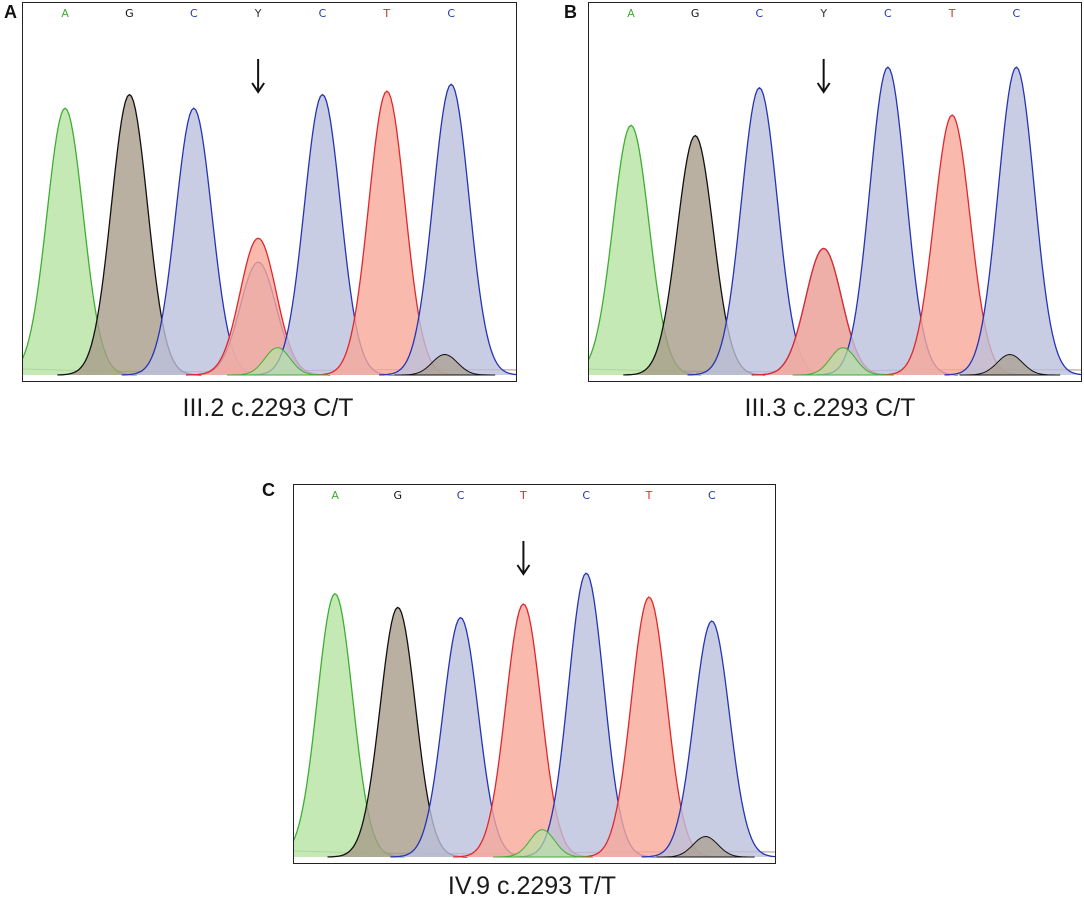  Describe the element at coordinates (532, 886) in the screenshot. I see `caption-c: IV.9 c.2293 T/T` at that location.